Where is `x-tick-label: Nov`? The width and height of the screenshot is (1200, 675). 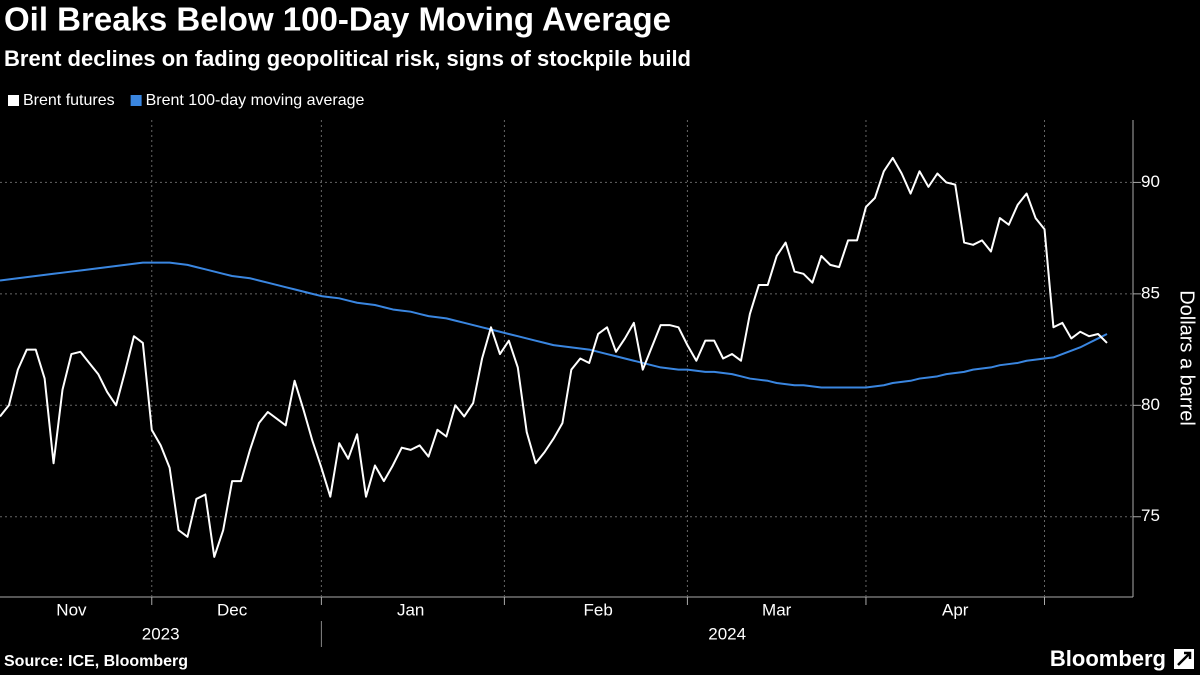 x-tick-label: Nov is located at coordinates (71, 609).